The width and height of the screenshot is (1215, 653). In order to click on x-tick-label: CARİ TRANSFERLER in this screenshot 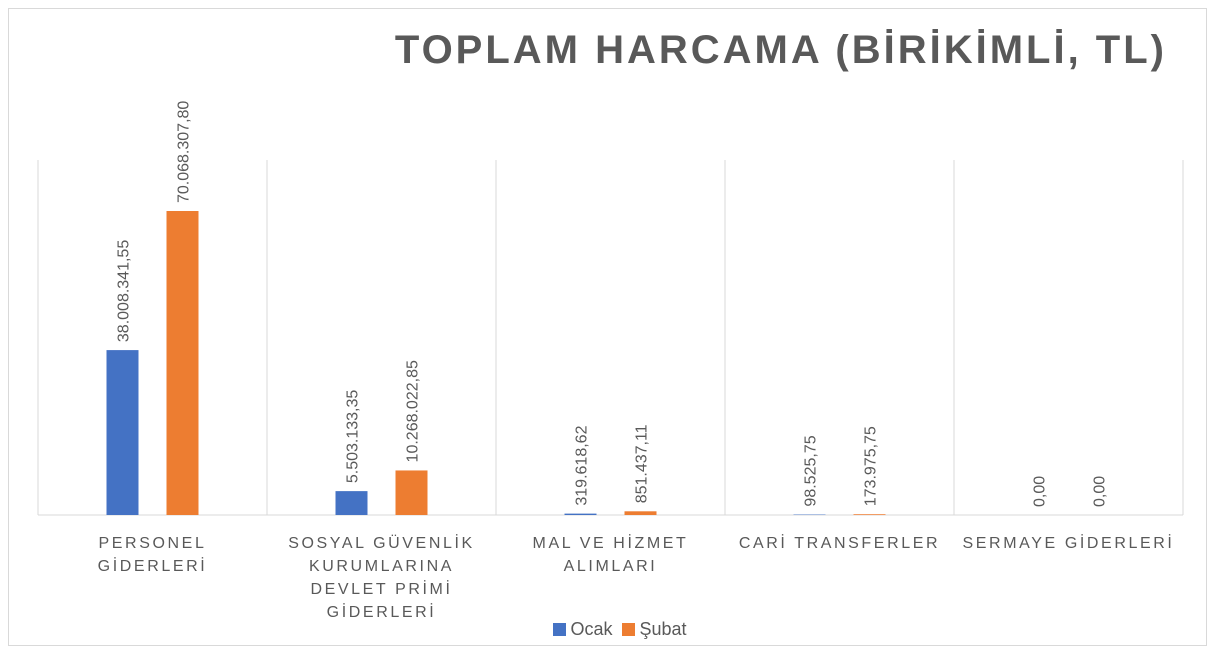, I will do `click(839, 543)`.